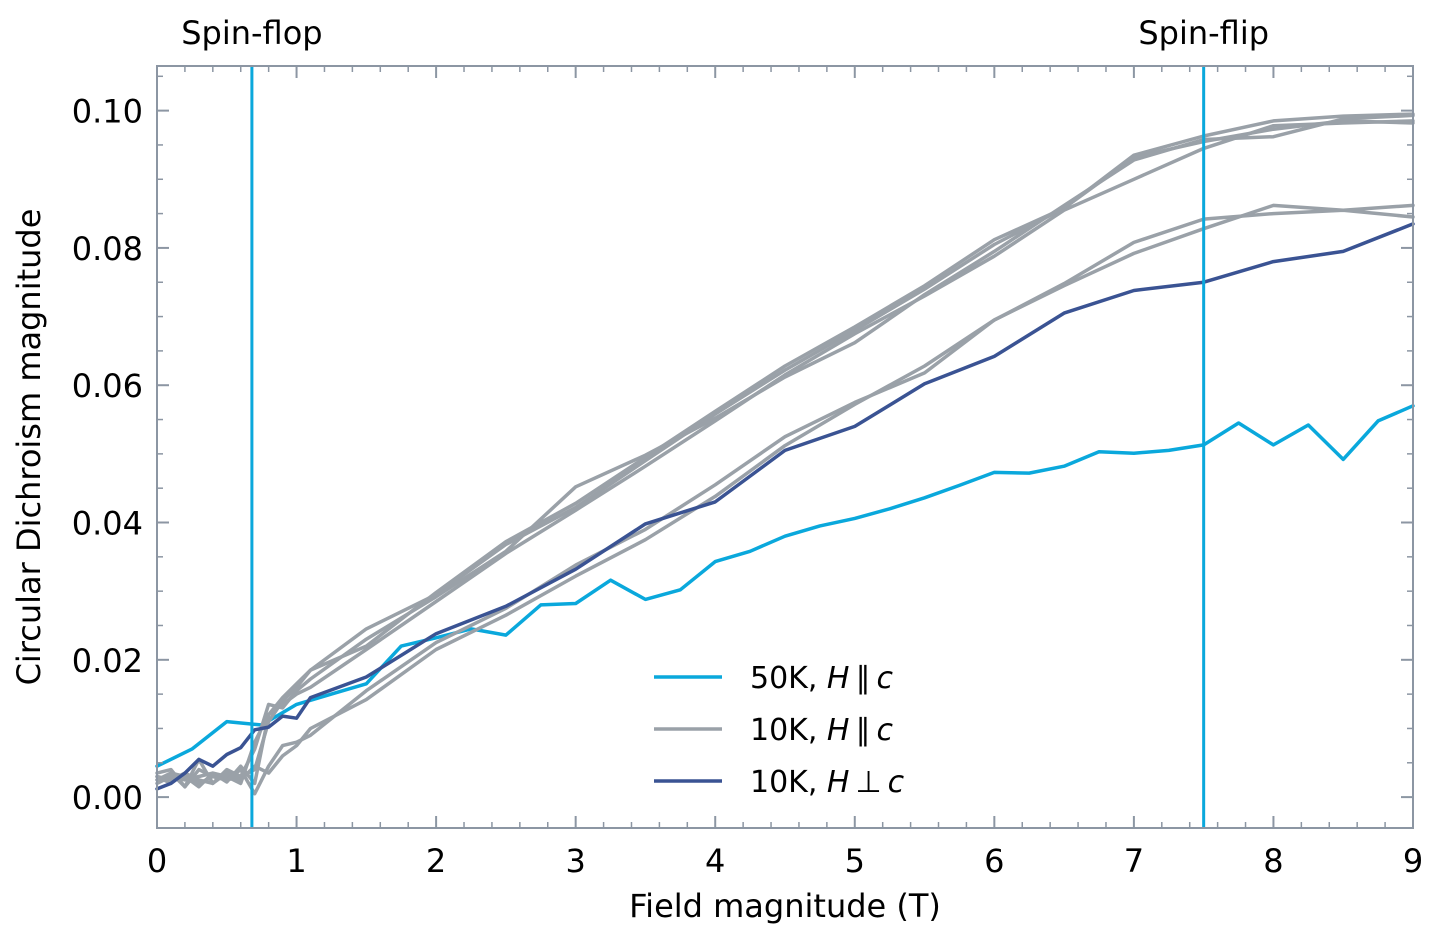 This screenshot has width=1440, height=939. Describe the element at coordinates (107, 661) in the screenshot. I see `y-tick-label: 0.02` at that location.